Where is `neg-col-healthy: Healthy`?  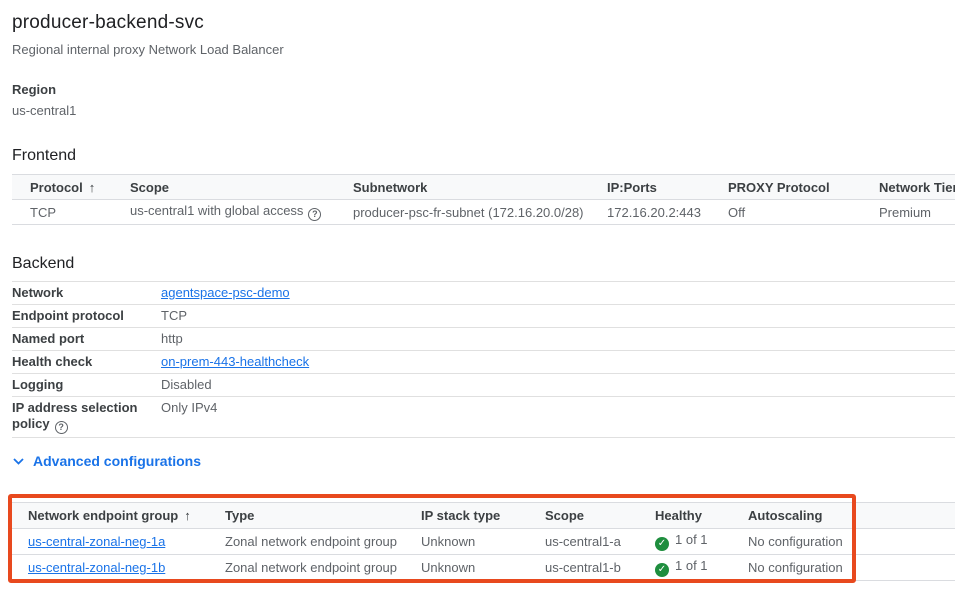
neg-col-healthy: Healthy is located at coordinates (701, 515).